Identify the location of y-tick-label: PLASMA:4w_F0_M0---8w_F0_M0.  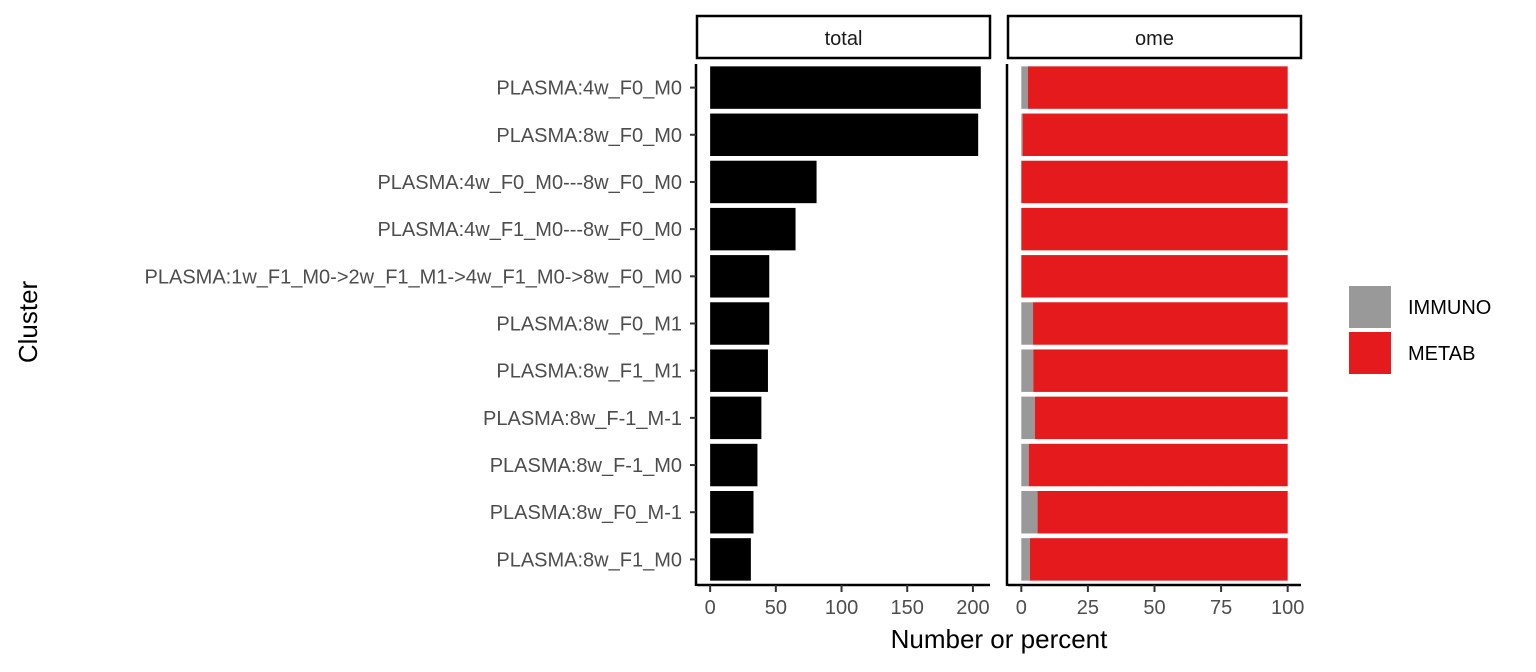
(529, 183).